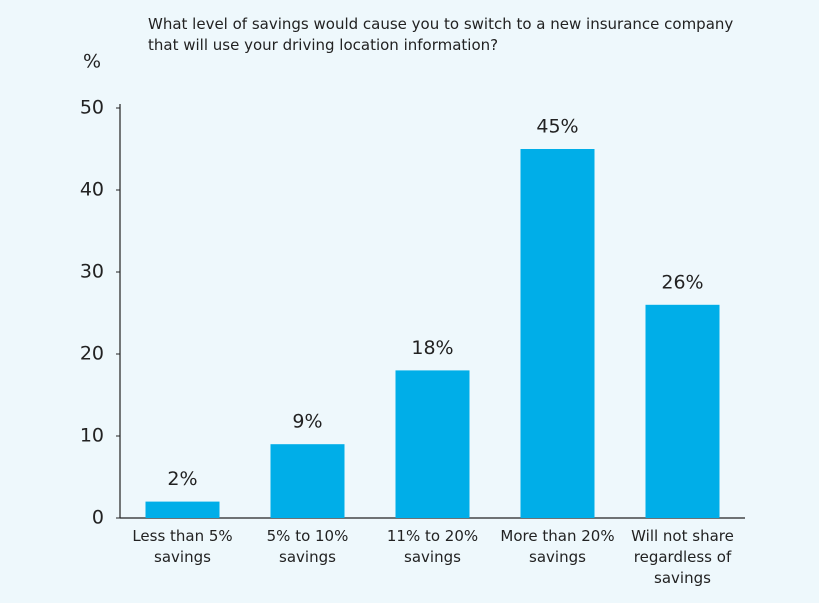 The image size is (819, 603). Describe the element at coordinates (92, 436) in the screenshot. I see `y-tick-label: 10` at that location.